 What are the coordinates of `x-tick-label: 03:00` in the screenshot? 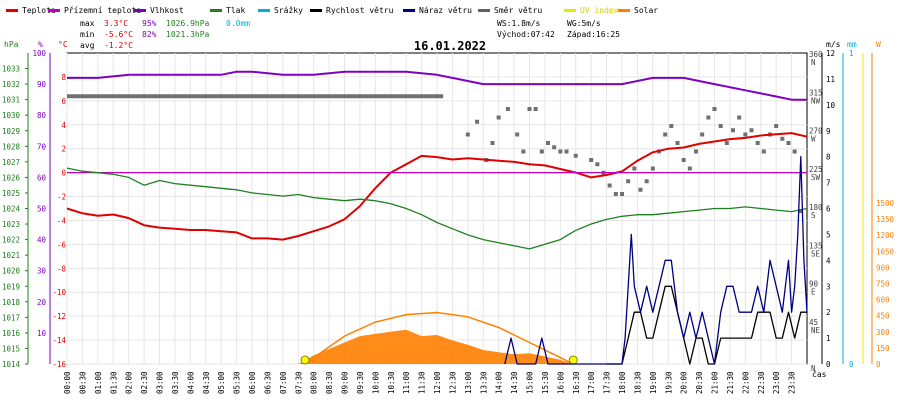 It's located at (160, 382).